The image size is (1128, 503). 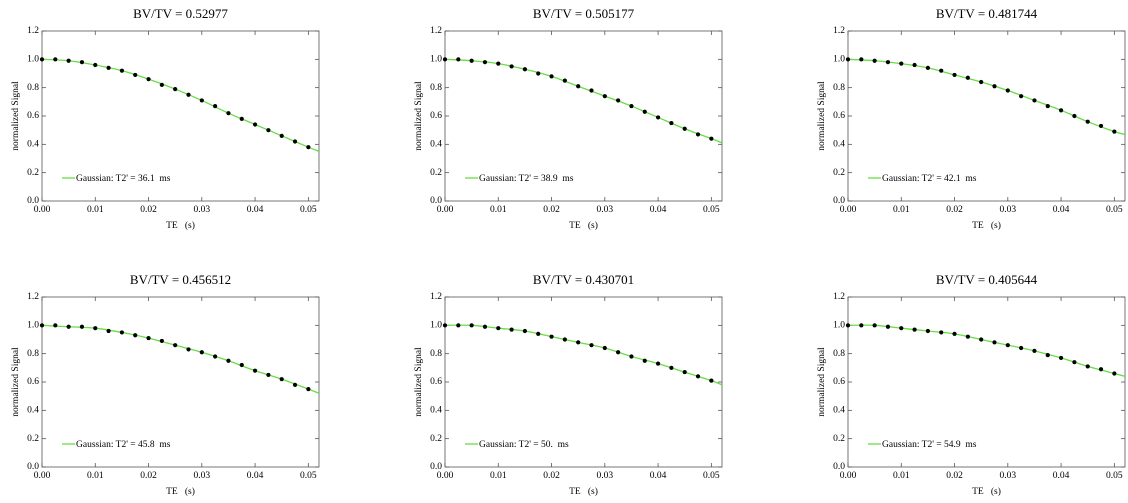 What do you see at coordinates (123, 179) in the screenshot?
I see `legend-label: Gaussian: T2' = 36.1 ms` at bounding box center [123, 179].